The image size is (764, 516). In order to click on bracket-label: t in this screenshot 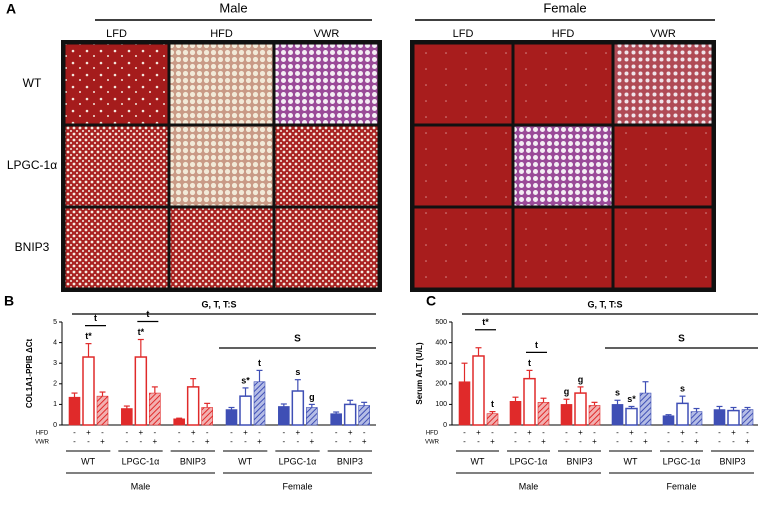, I will do `click(95, 318)`.